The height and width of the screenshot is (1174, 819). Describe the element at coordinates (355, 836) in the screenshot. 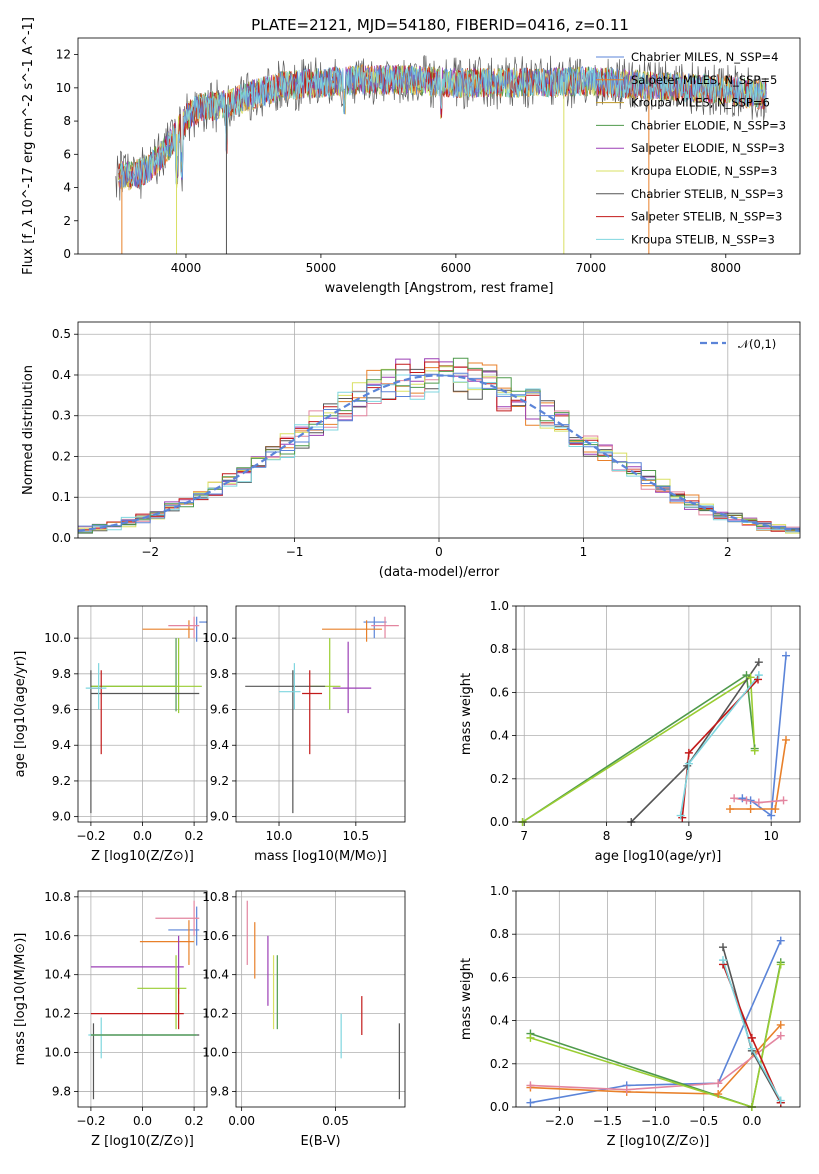

I see `x-tick-label: 10.5` at that location.